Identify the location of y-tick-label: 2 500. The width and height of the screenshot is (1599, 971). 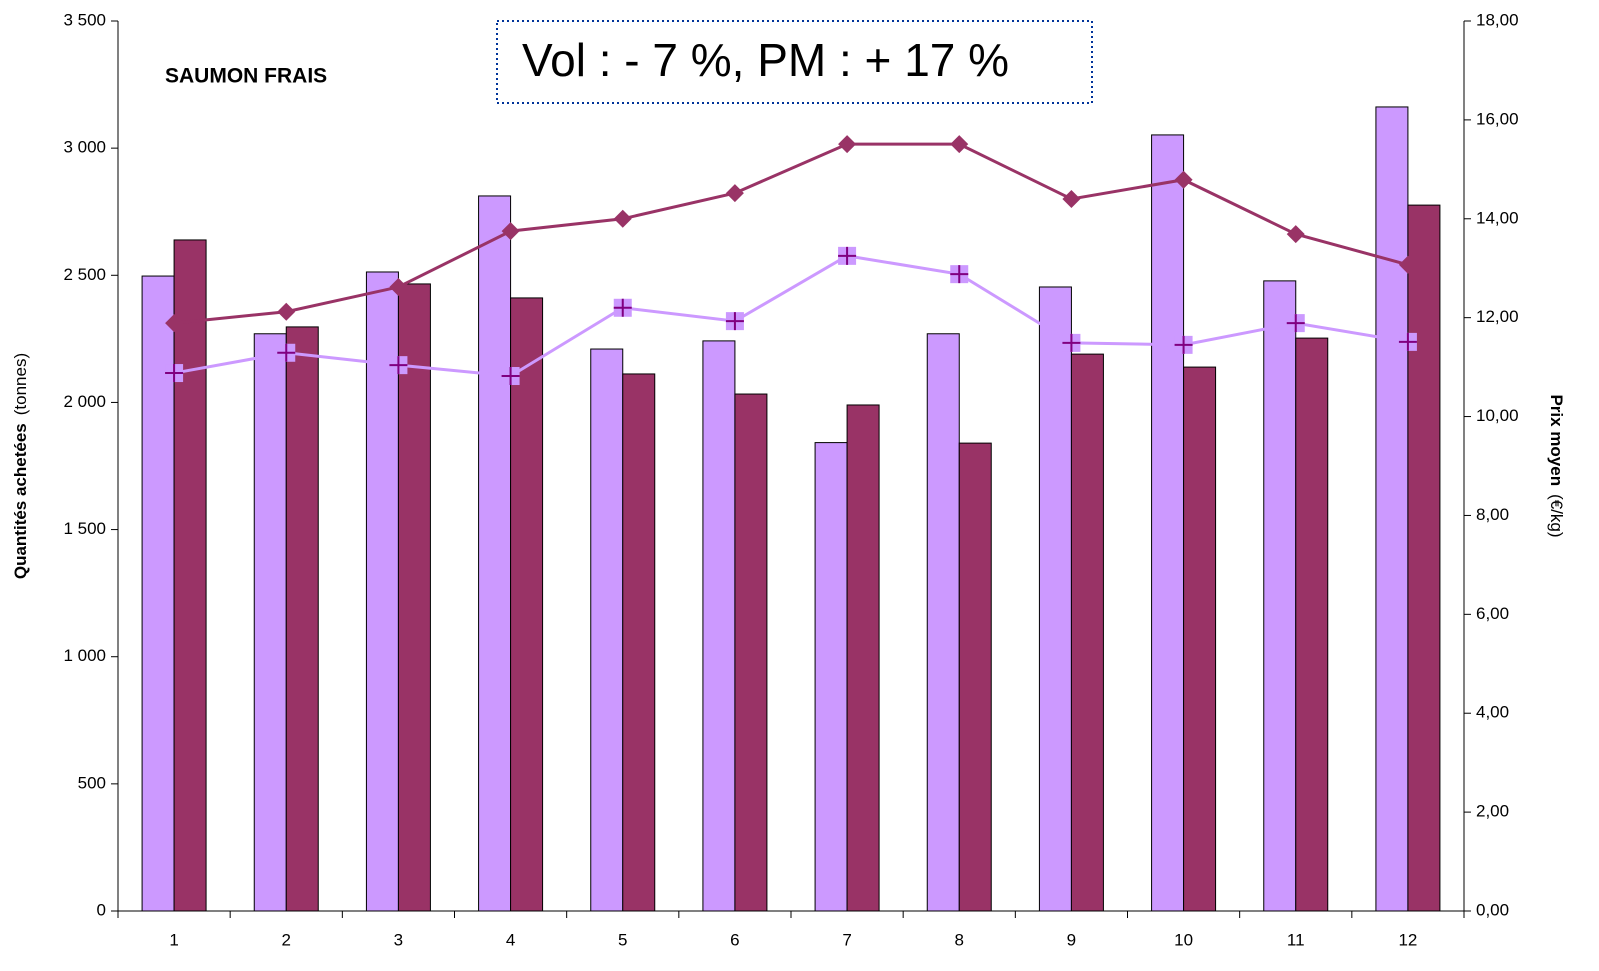
(84, 274).